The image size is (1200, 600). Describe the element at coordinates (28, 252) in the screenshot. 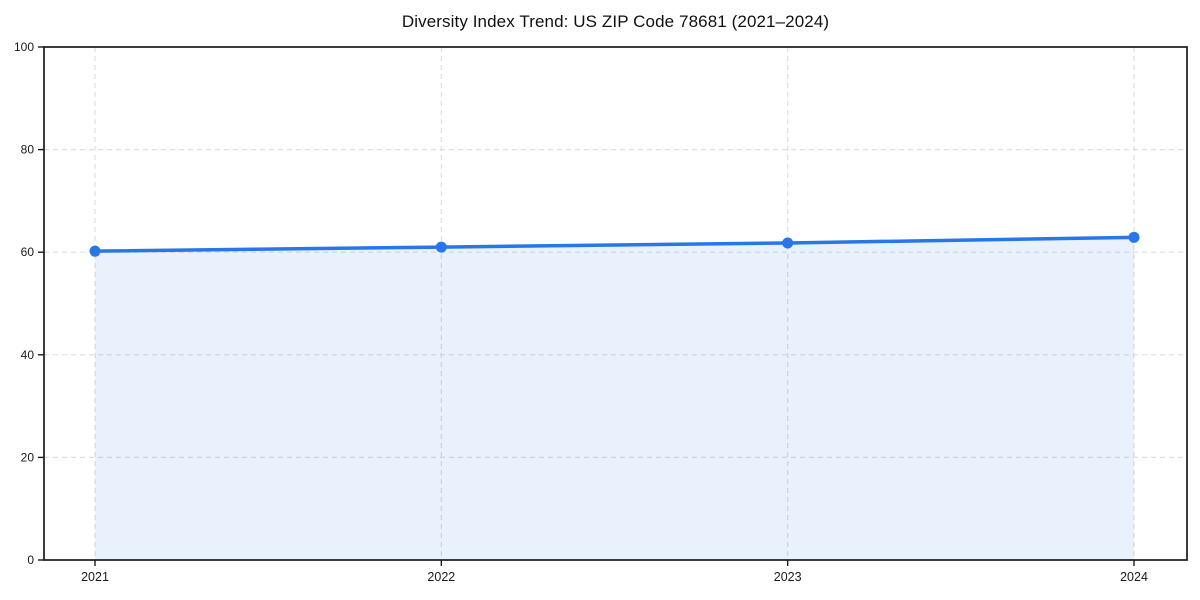

I see `y-tick-label: 60` at that location.